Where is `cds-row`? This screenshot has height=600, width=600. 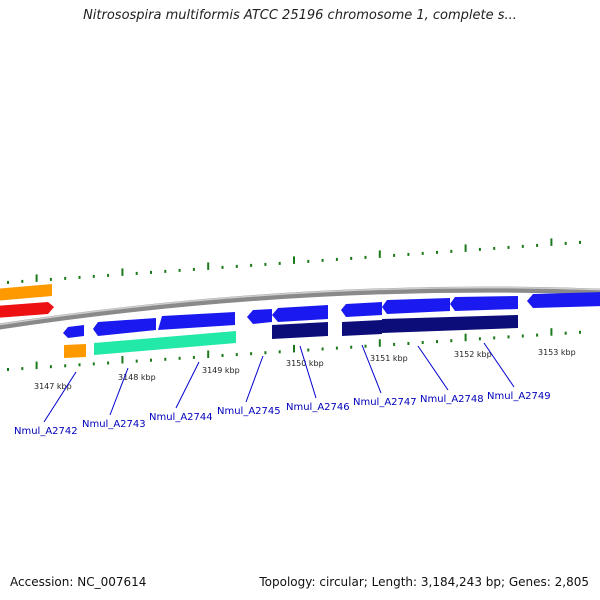
cds-row is located at coordinates (331, 315).